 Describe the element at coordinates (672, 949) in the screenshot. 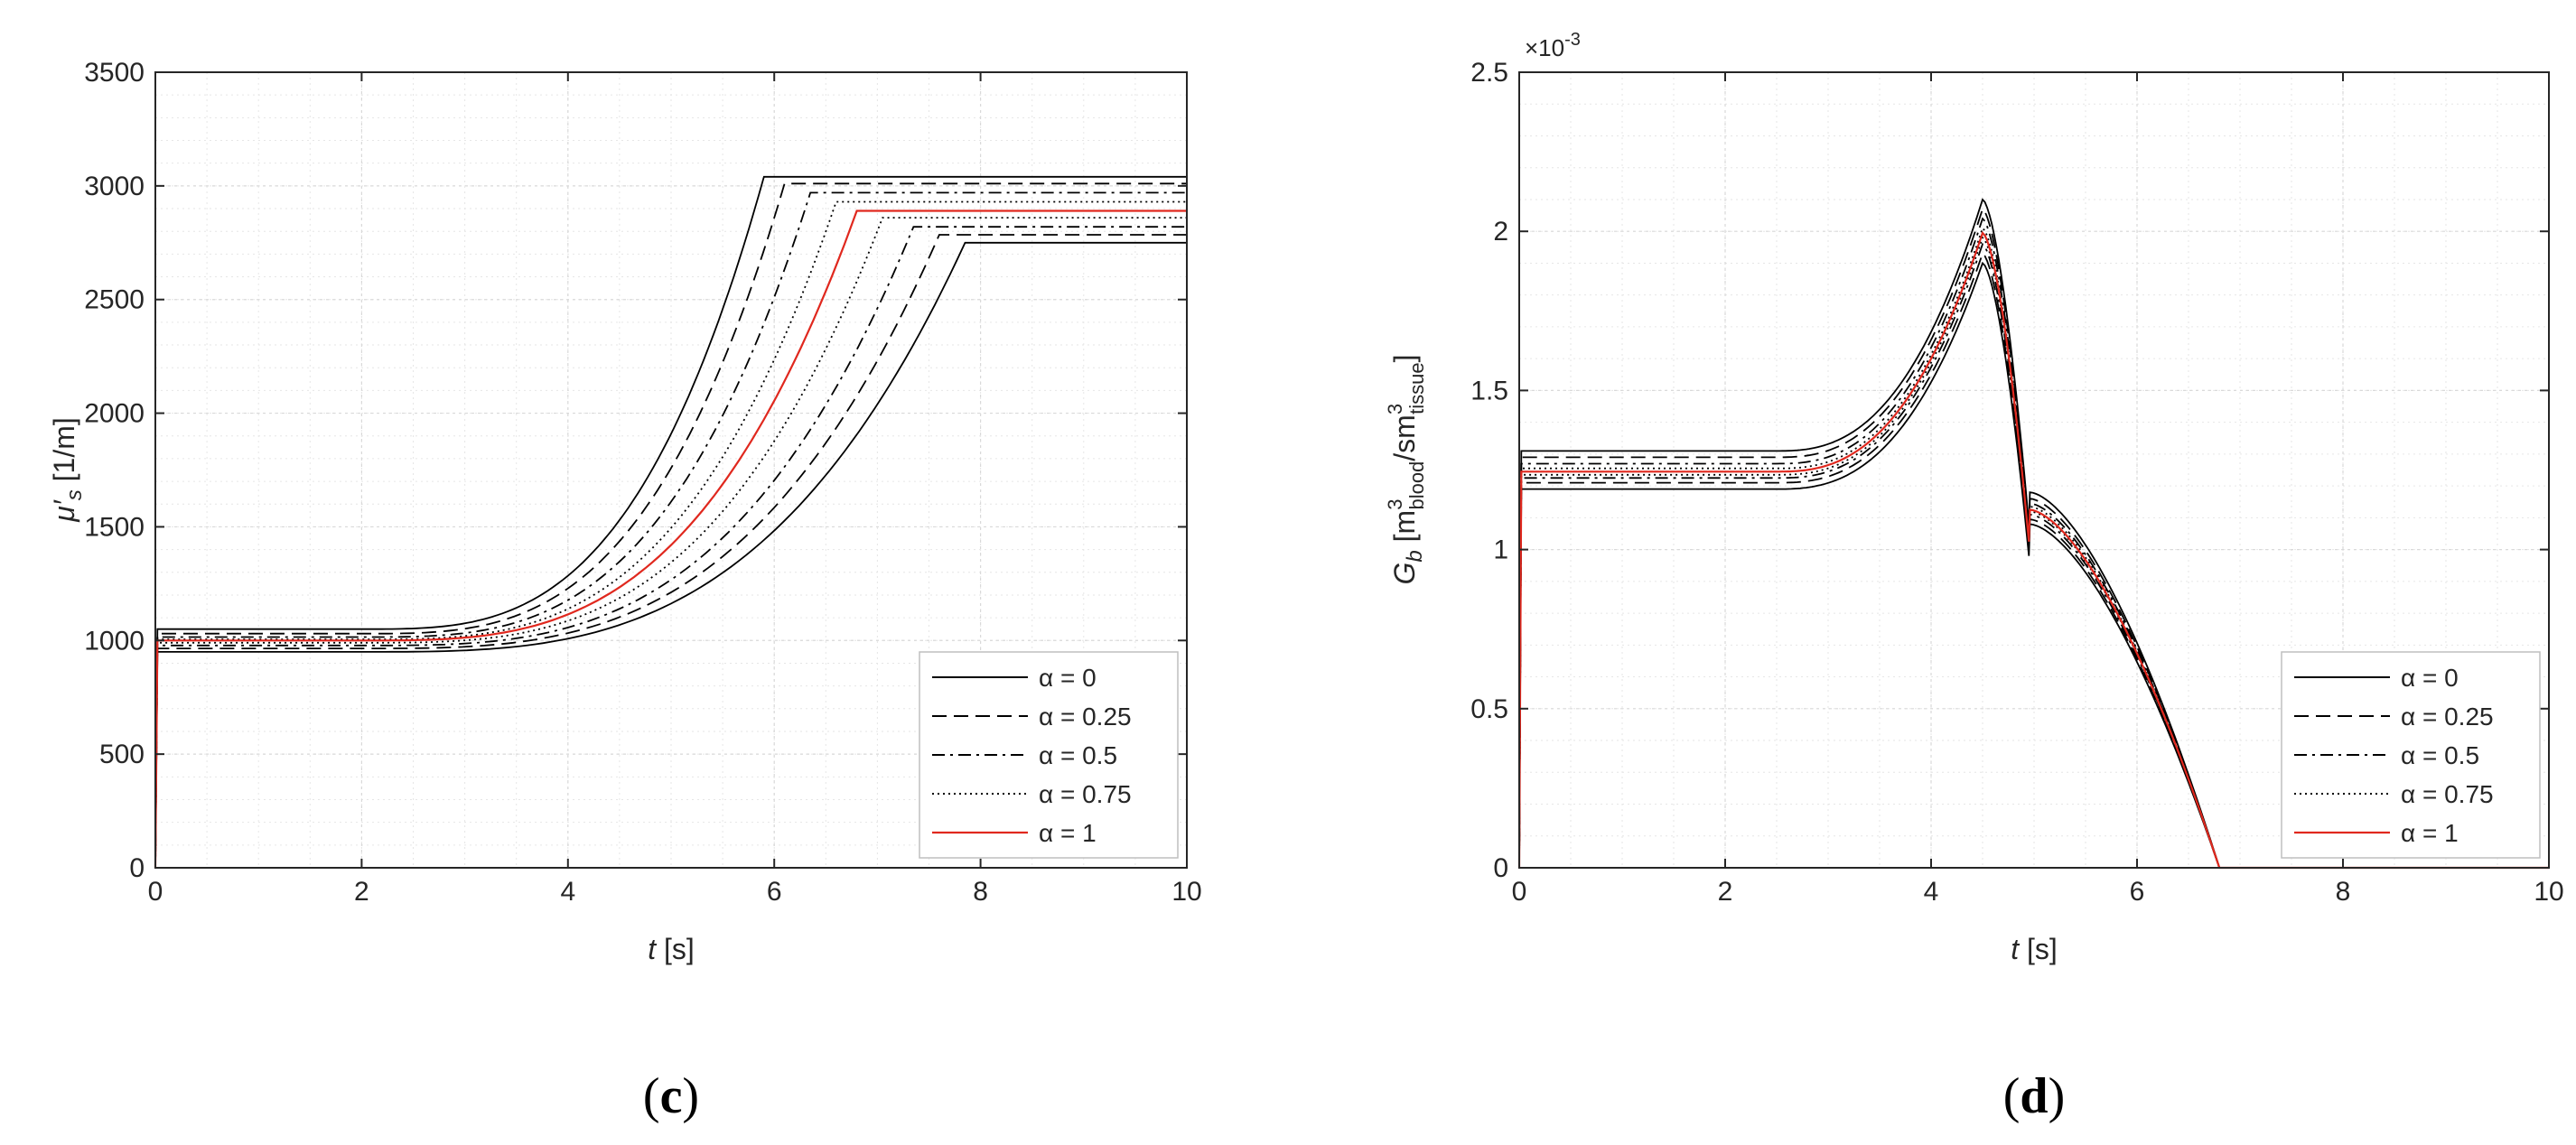

I see `panel-c-xlabel: t [s]` at that location.